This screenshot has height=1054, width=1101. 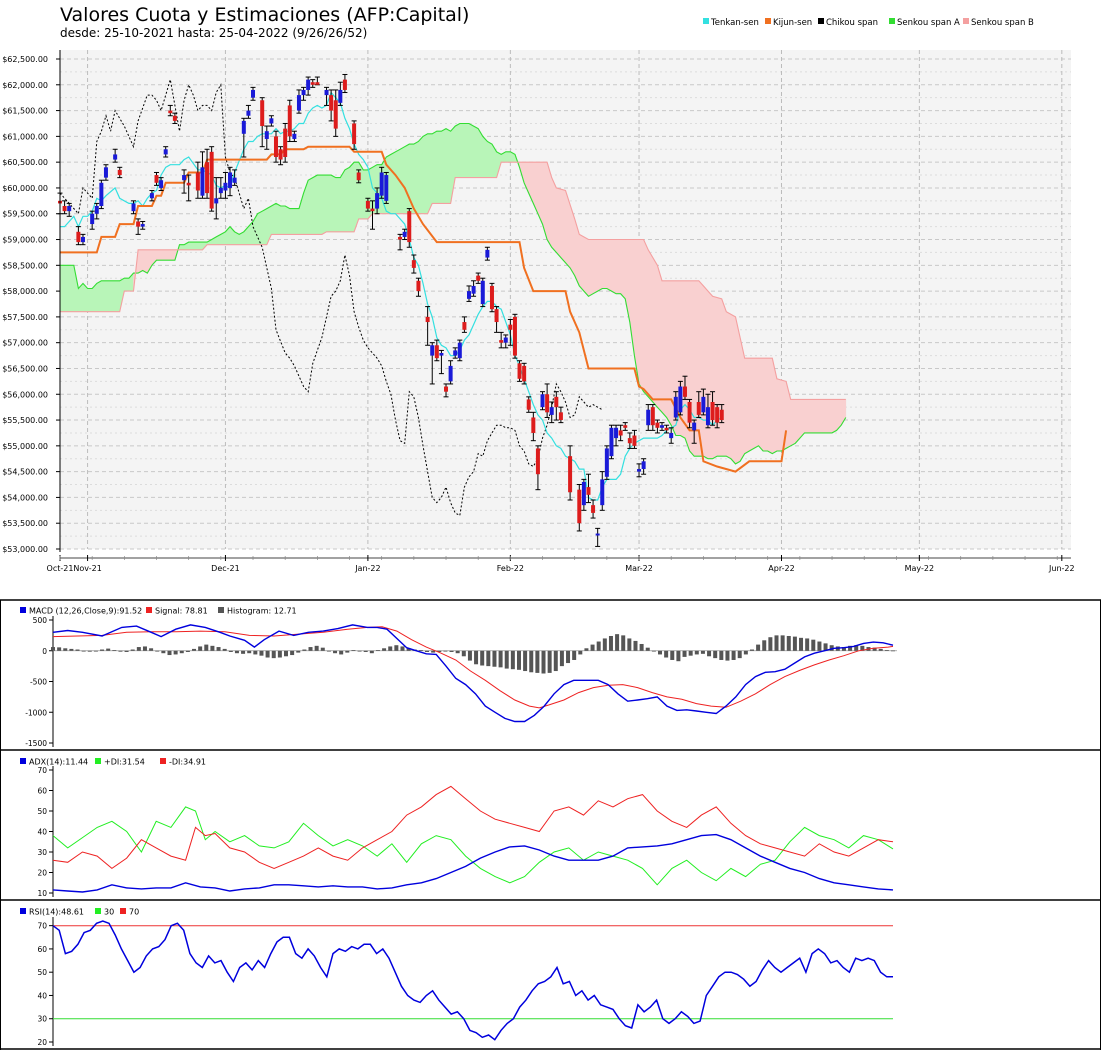 What do you see at coordinates (25, 188) in the screenshot?
I see `y-tick-label: $60,000.00` at bounding box center [25, 188].